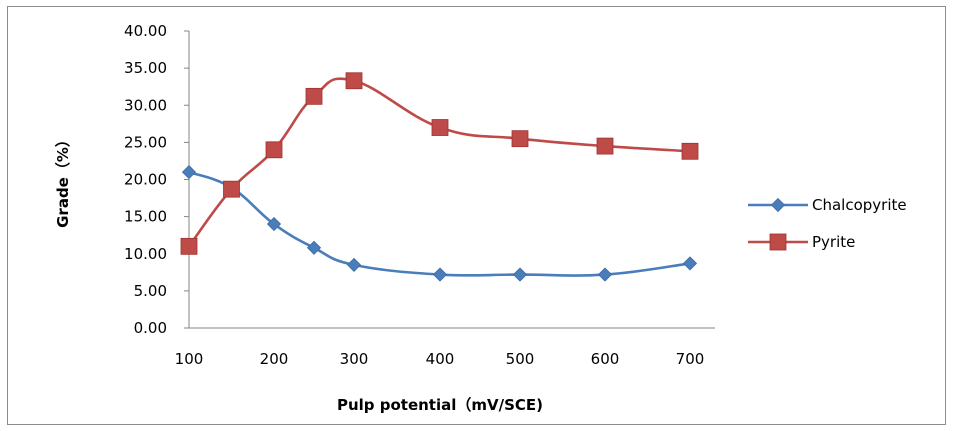 The image size is (956, 431). What do you see at coordinates (145, 142) in the screenshot?
I see `y-tick-label: 25.00` at bounding box center [145, 142].